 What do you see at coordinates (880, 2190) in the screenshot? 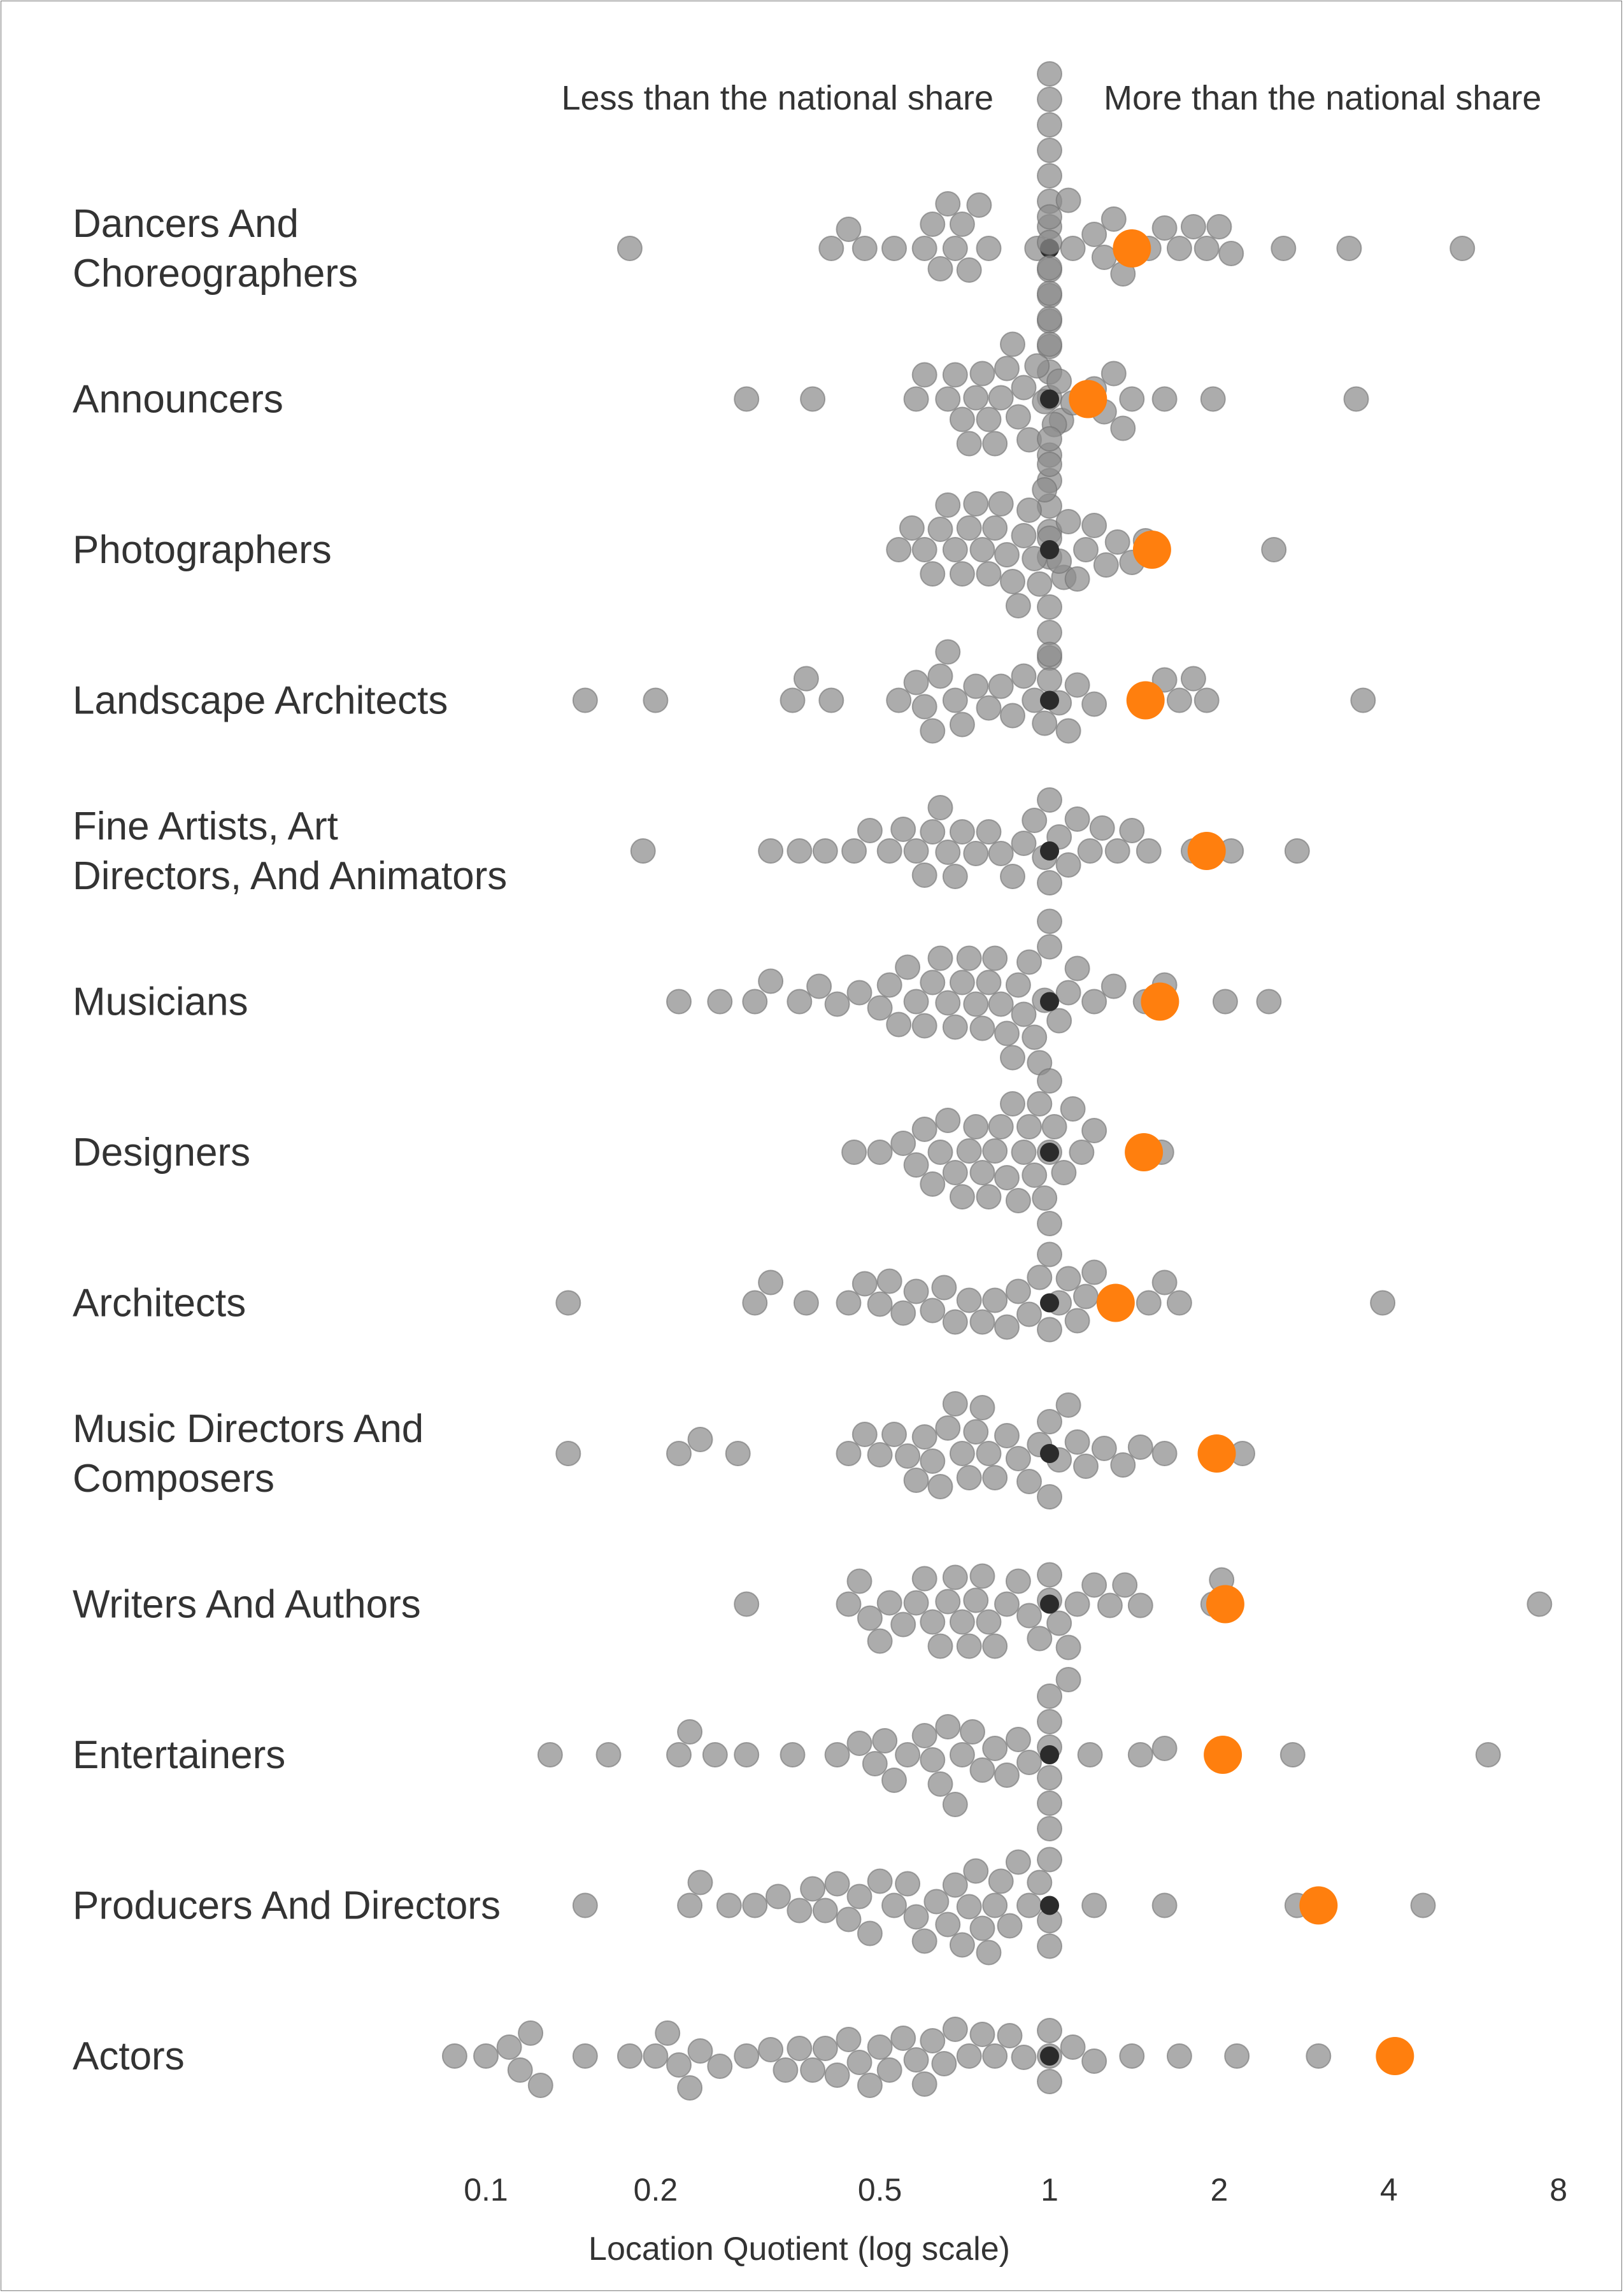
I see `x-tick-label: 0.5` at bounding box center [880, 2190].